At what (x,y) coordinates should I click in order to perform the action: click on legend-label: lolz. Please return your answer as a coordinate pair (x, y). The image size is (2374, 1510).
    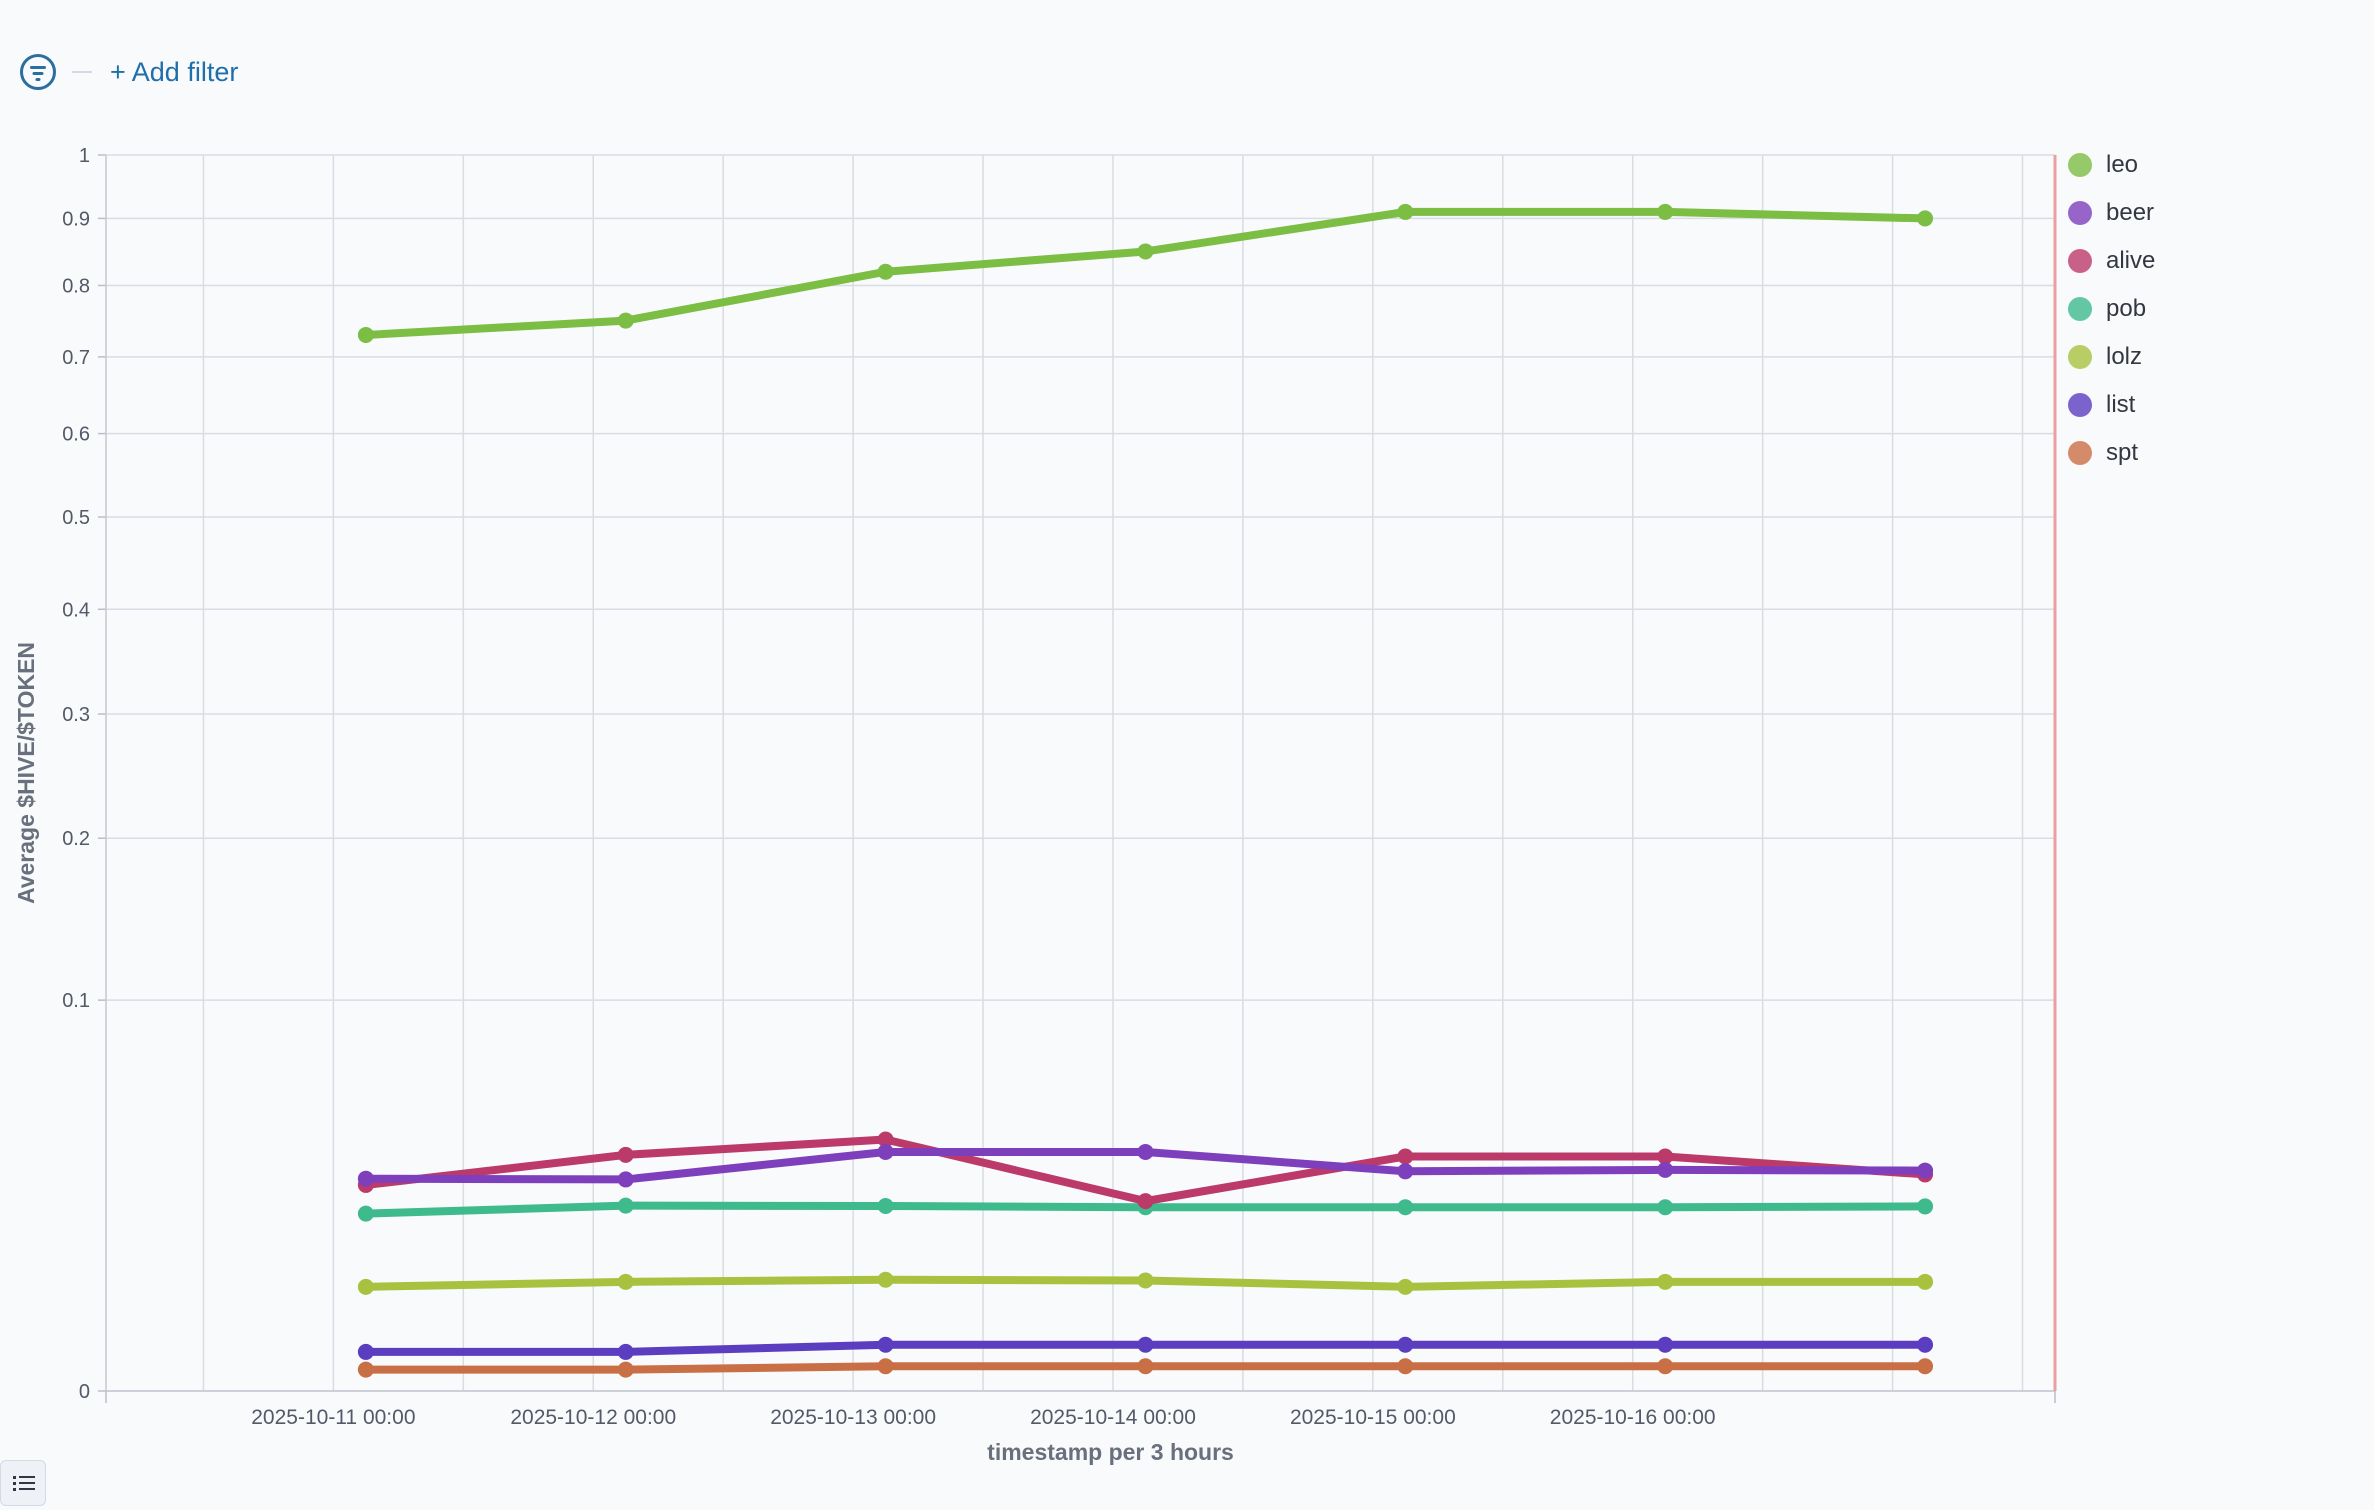
    Looking at the image, I should click on (2124, 356).